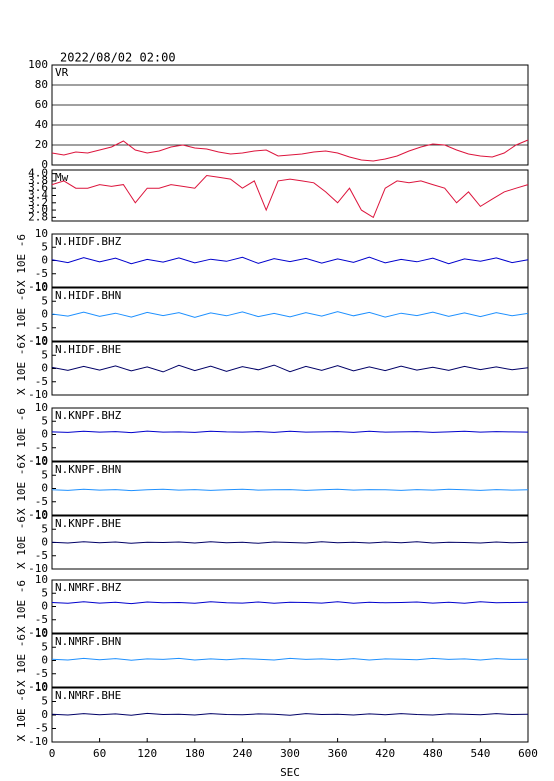 This screenshot has width=554, height=781. What do you see at coordinates (41, 144) in the screenshot?
I see `y-tick-label: 20` at bounding box center [41, 144].